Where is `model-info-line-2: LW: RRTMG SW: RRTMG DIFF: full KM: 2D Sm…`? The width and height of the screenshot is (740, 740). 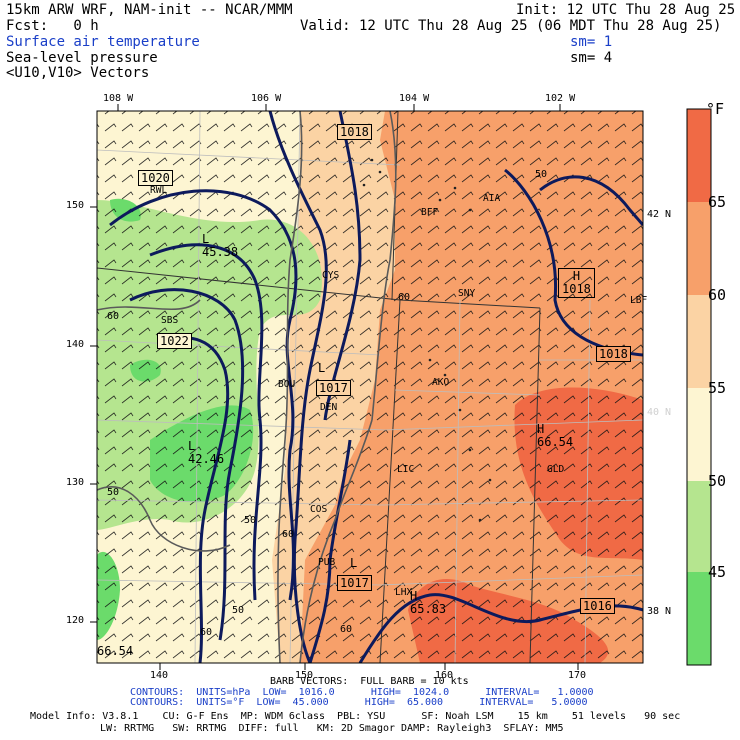 model-info-line-2: LW: RRTMG SW: RRTMG DIFF: full KM: 2D Sm… is located at coordinates (332, 728).